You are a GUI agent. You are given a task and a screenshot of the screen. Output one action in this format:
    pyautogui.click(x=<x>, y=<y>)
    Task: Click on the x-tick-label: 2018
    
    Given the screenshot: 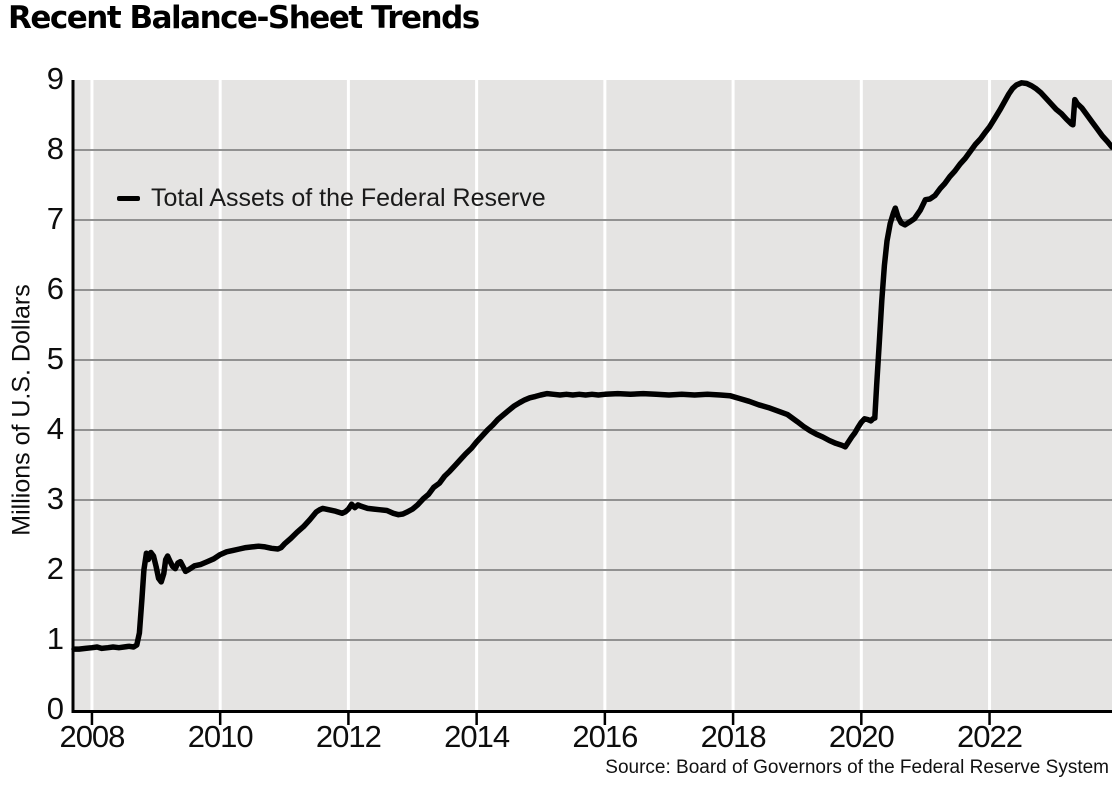 What is the action you would take?
    pyautogui.click(x=733, y=736)
    